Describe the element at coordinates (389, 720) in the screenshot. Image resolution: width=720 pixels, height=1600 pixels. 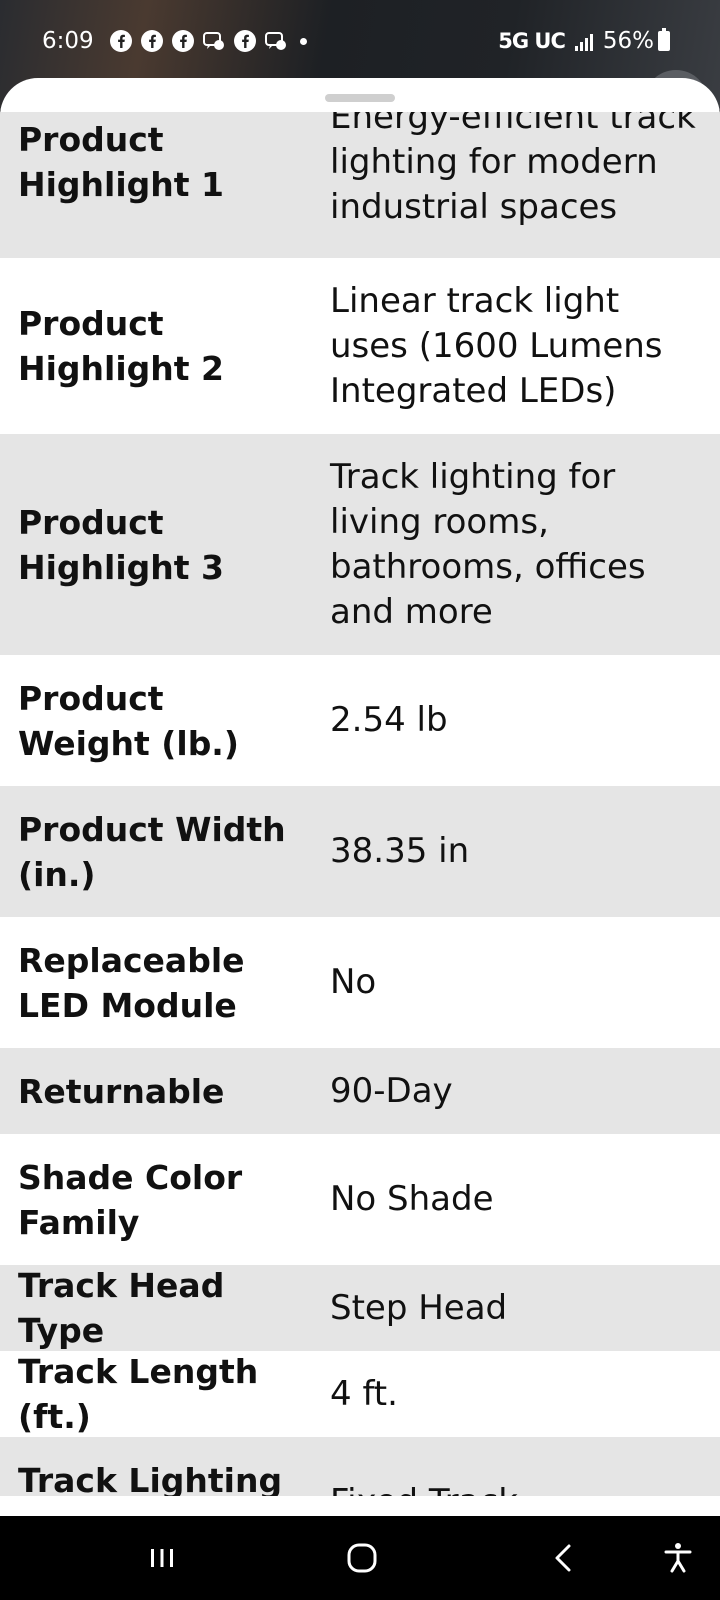
I see `spec-value: 2.54 lb` at that location.